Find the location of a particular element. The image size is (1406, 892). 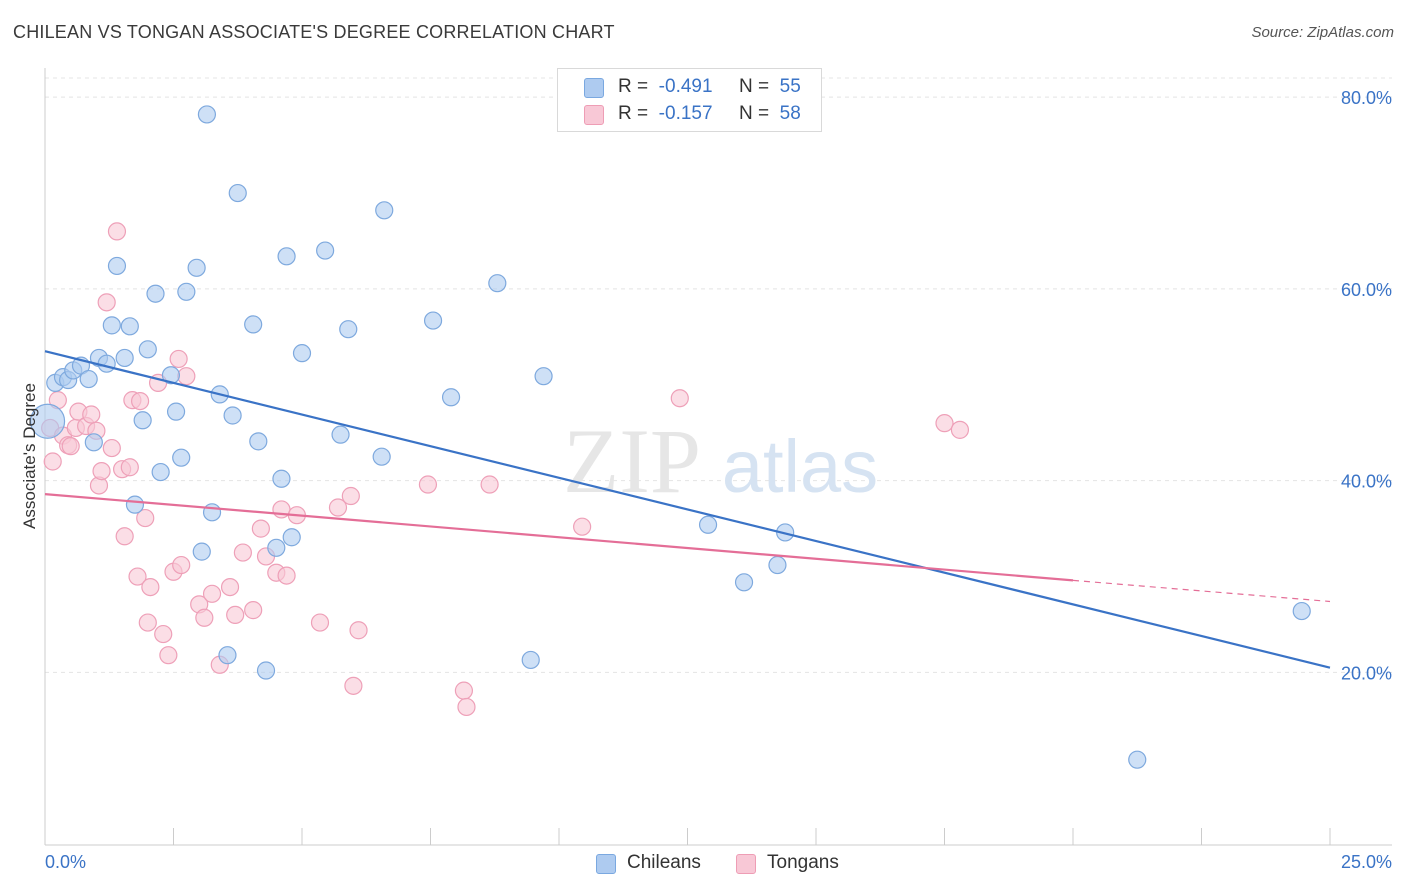

x-tick-label: 25.0% is located at coordinates (1366, 862).